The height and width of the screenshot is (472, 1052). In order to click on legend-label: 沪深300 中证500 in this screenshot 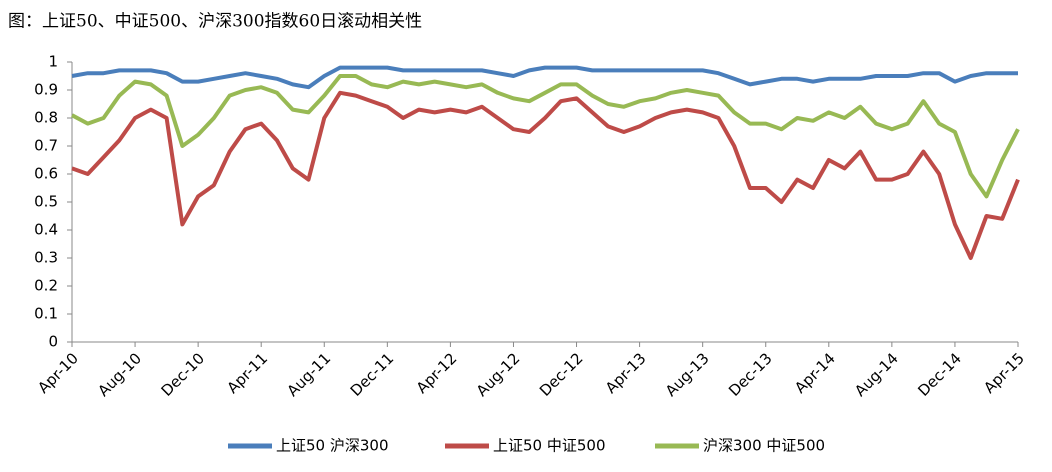, I will do `click(764, 446)`.